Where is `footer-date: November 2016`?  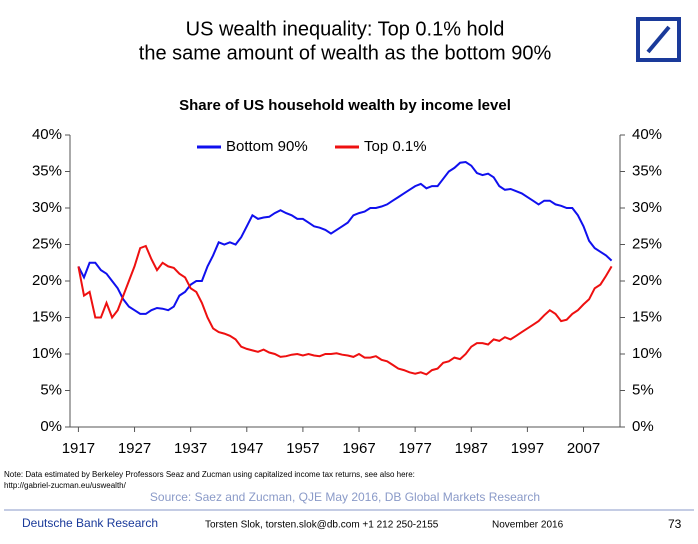
footer-date: November 2016 is located at coordinates (528, 525).